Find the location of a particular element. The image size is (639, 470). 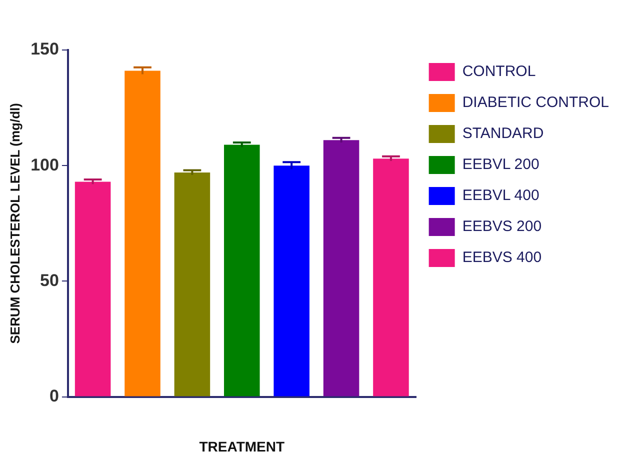

y-tick-label: 100 is located at coordinates (44, 164).